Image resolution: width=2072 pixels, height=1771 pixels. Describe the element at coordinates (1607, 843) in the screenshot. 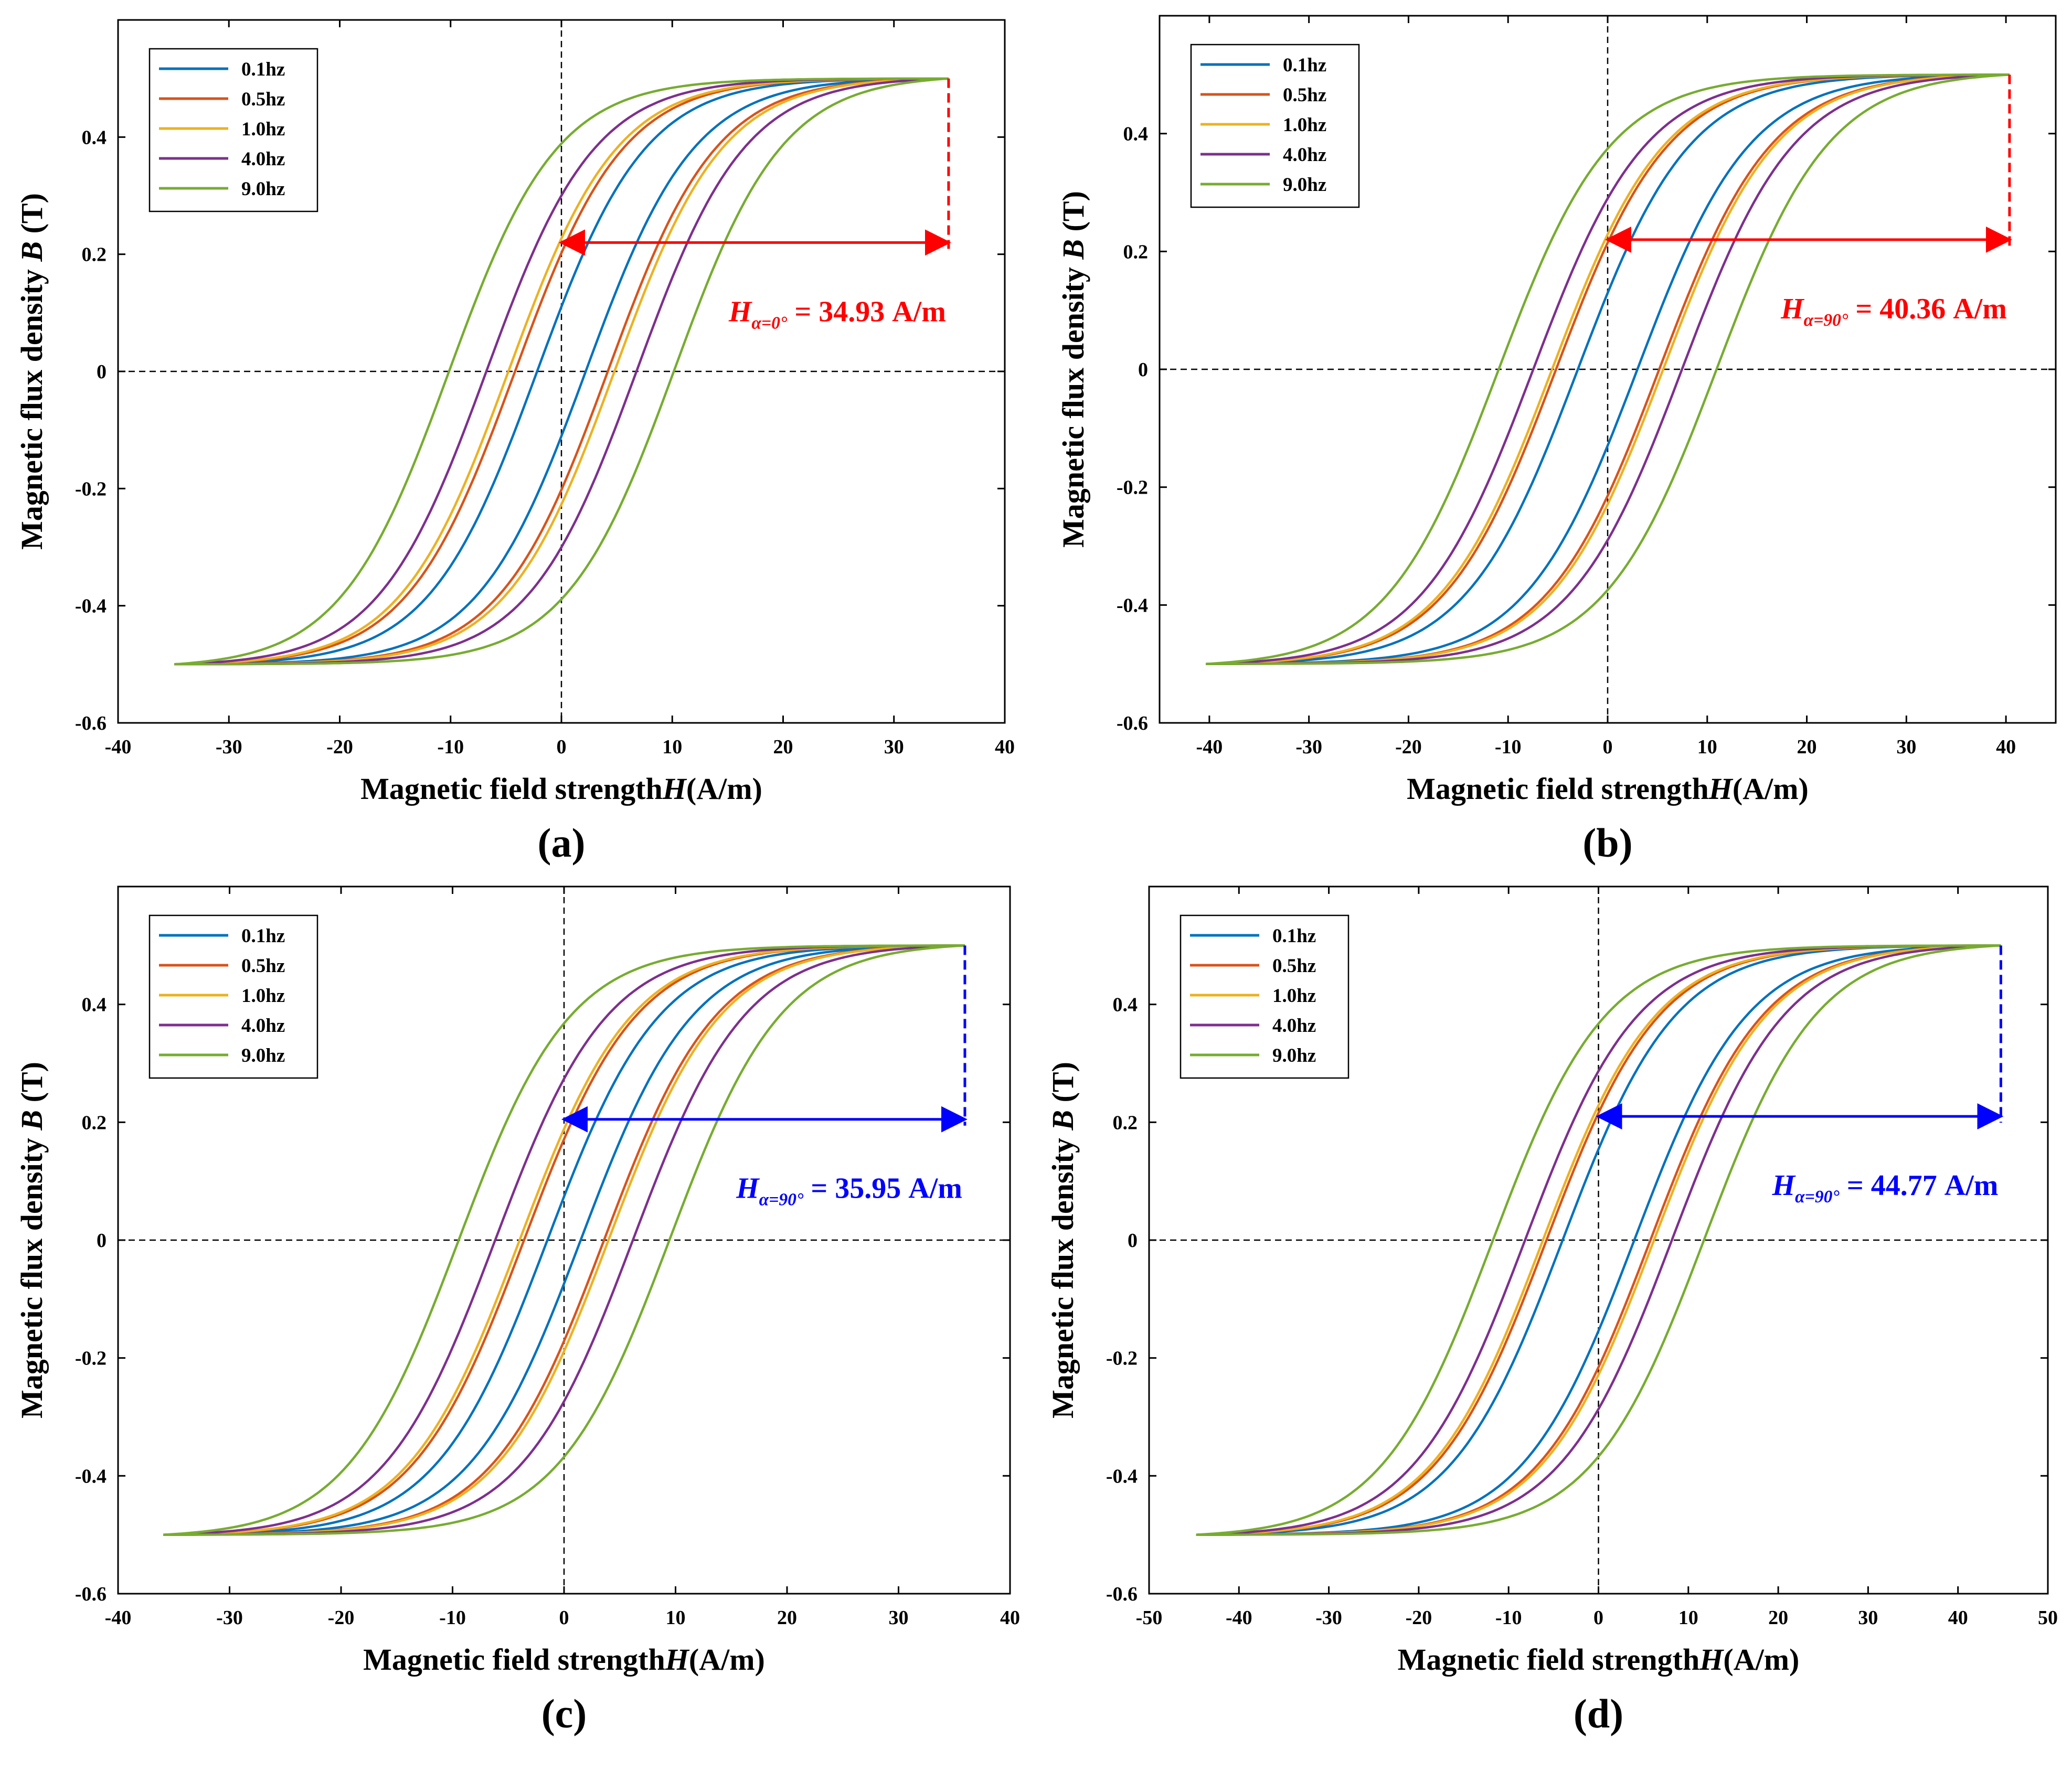

I see `panel-label: (b)` at that location.